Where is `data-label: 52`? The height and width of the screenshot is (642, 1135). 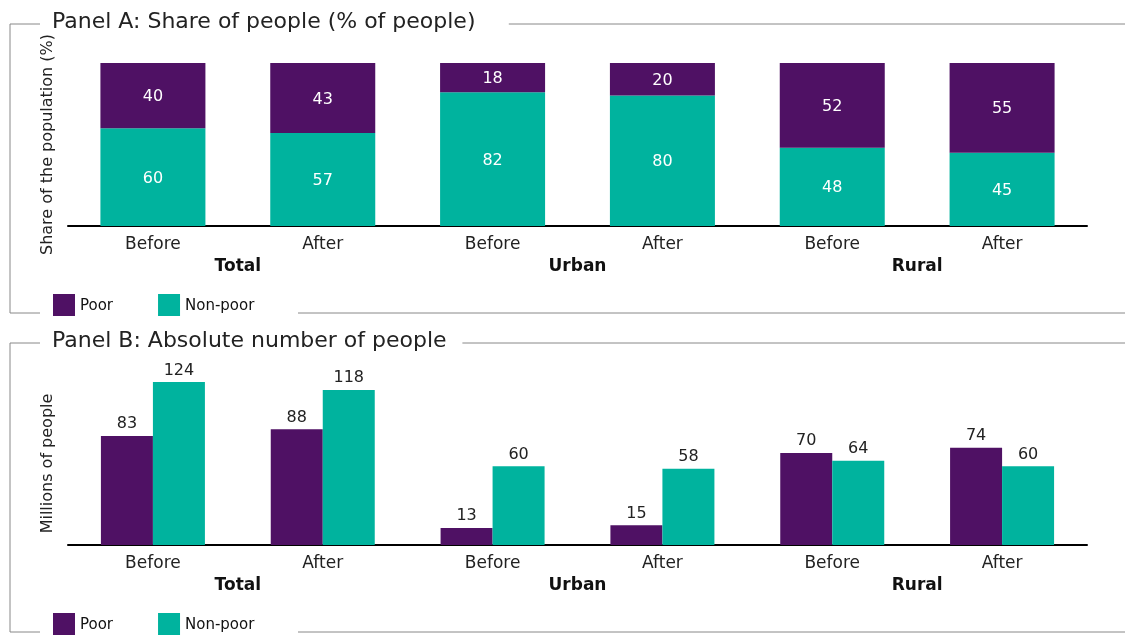 data-label: 52 is located at coordinates (832, 105).